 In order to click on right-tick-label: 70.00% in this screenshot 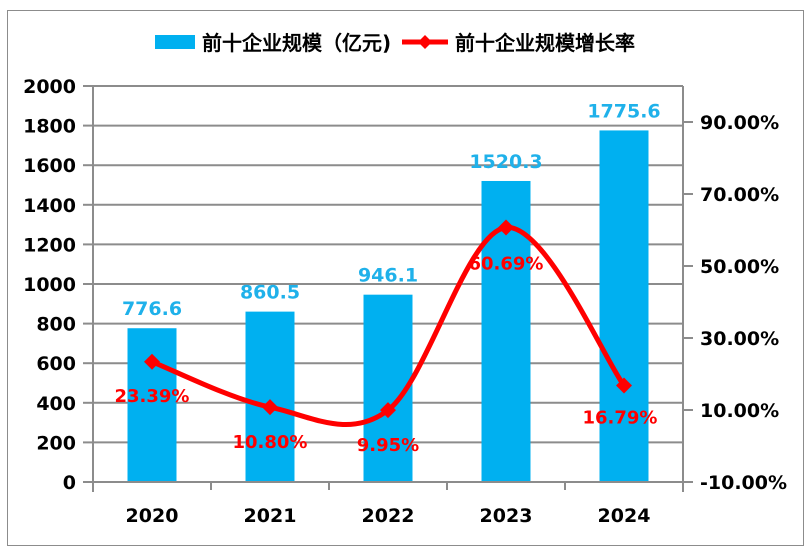, I will do `click(739, 195)`.